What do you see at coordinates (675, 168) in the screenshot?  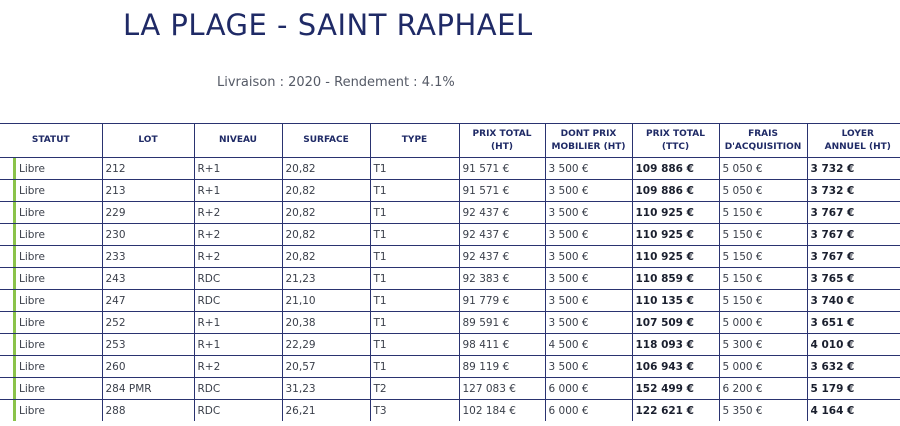 I see `cell-prix-total-ttc: 109 886 €` at bounding box center [675, 168].